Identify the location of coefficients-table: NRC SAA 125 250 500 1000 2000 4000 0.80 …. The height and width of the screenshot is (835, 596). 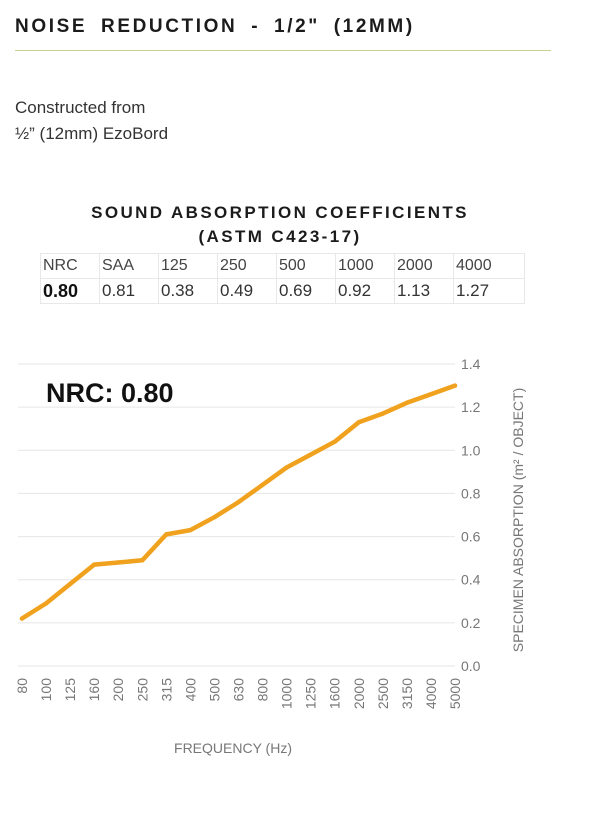
(282, 278).